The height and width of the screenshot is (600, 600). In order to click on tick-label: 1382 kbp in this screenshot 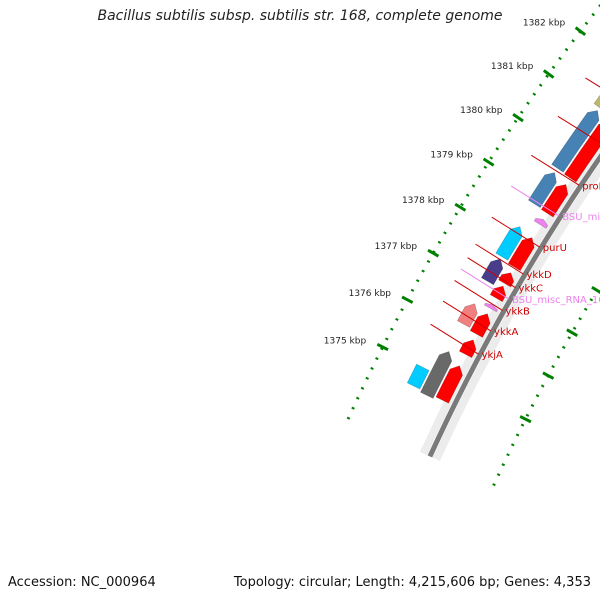, I will do `click(544, 24)`.